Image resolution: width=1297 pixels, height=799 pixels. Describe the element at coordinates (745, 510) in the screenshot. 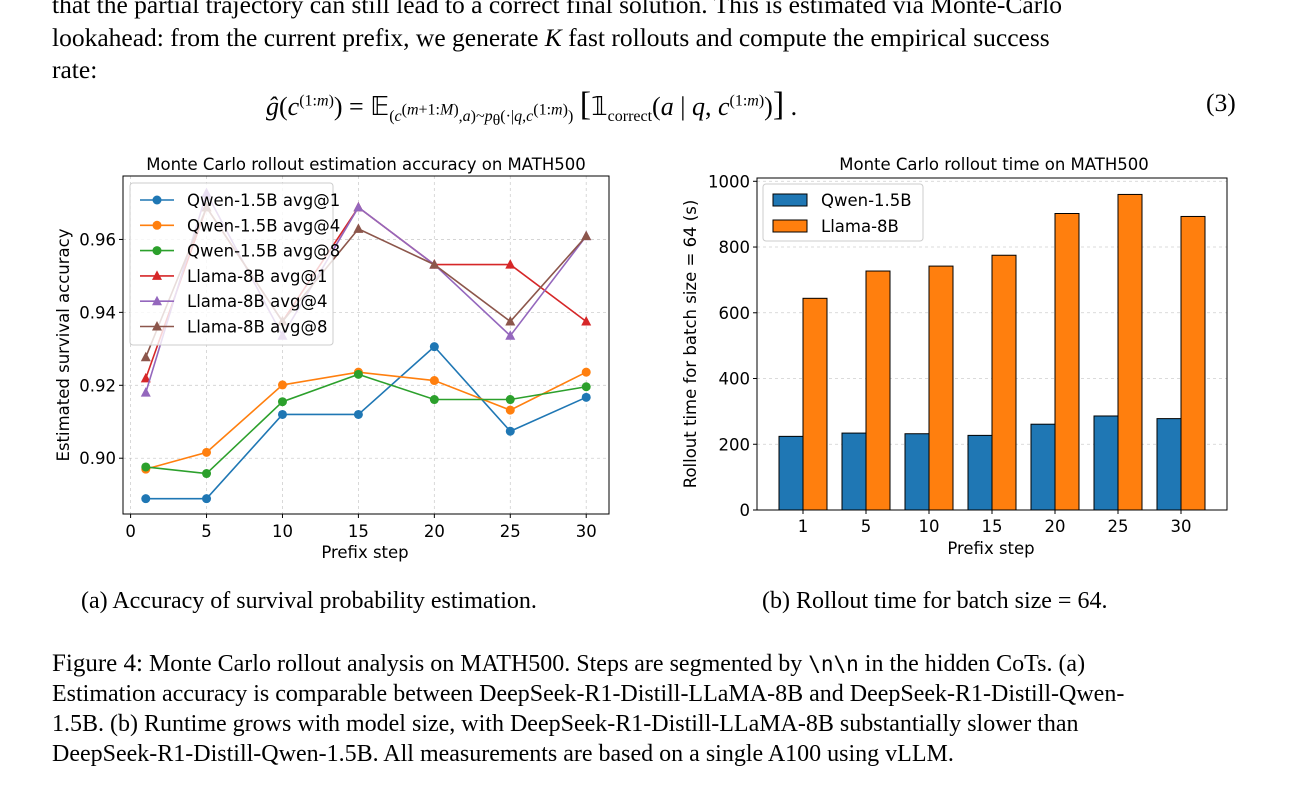

I see `y-tick-label: 0` at that location.